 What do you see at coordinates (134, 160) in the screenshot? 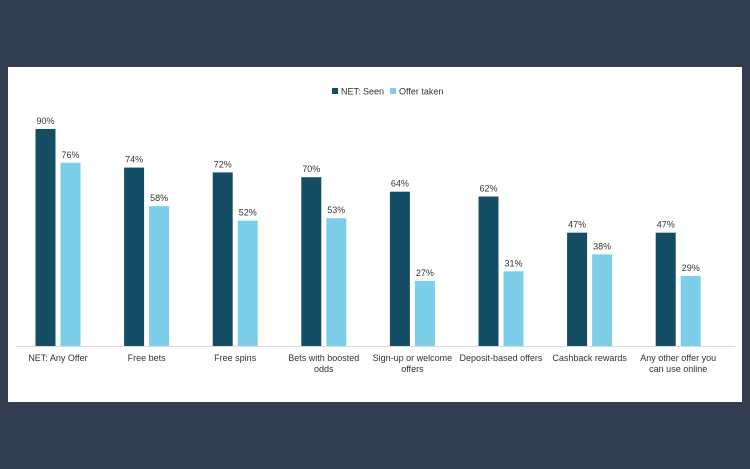
I see `value-label-0-1: 74%` at bounding box center [134, 160].